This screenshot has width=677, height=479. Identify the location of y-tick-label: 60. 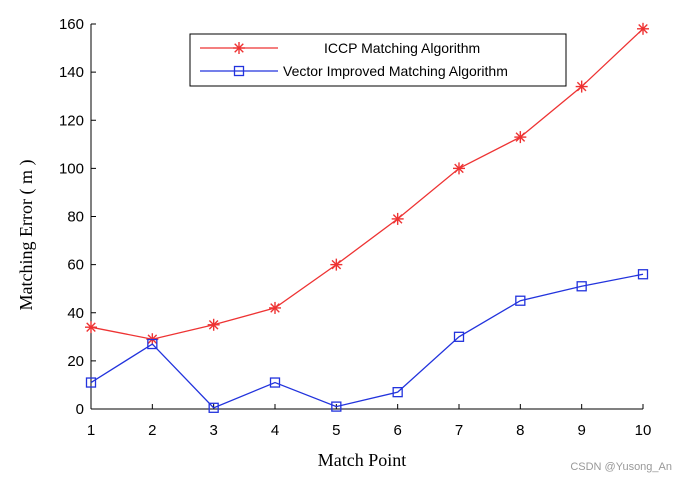
(75, 265).